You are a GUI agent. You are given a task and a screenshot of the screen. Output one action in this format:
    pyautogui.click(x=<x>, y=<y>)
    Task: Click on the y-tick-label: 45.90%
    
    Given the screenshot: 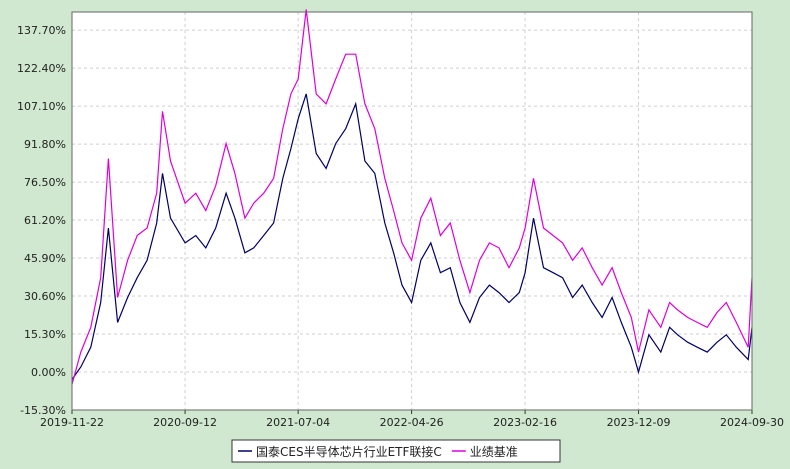 What is the action you would take?
    pyautogui.click(x=45, y=258)
    